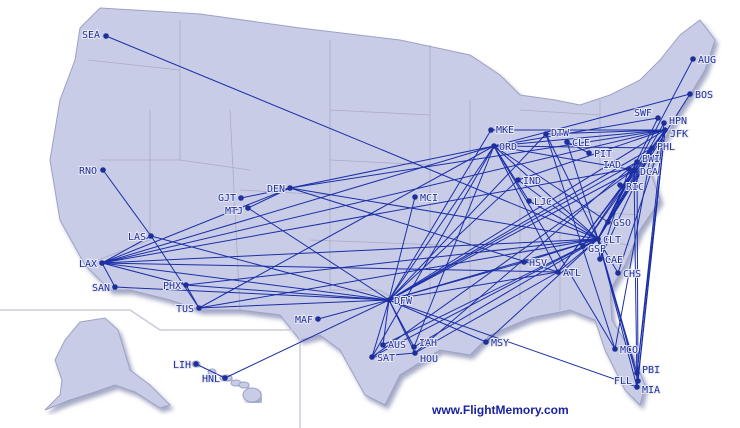 The height and width of the screenshot is (428, 740). What do you see at coordinates (382, 358) in the screenshot?
I see `airport-sat: SAT` at bounding box center [382, 358].